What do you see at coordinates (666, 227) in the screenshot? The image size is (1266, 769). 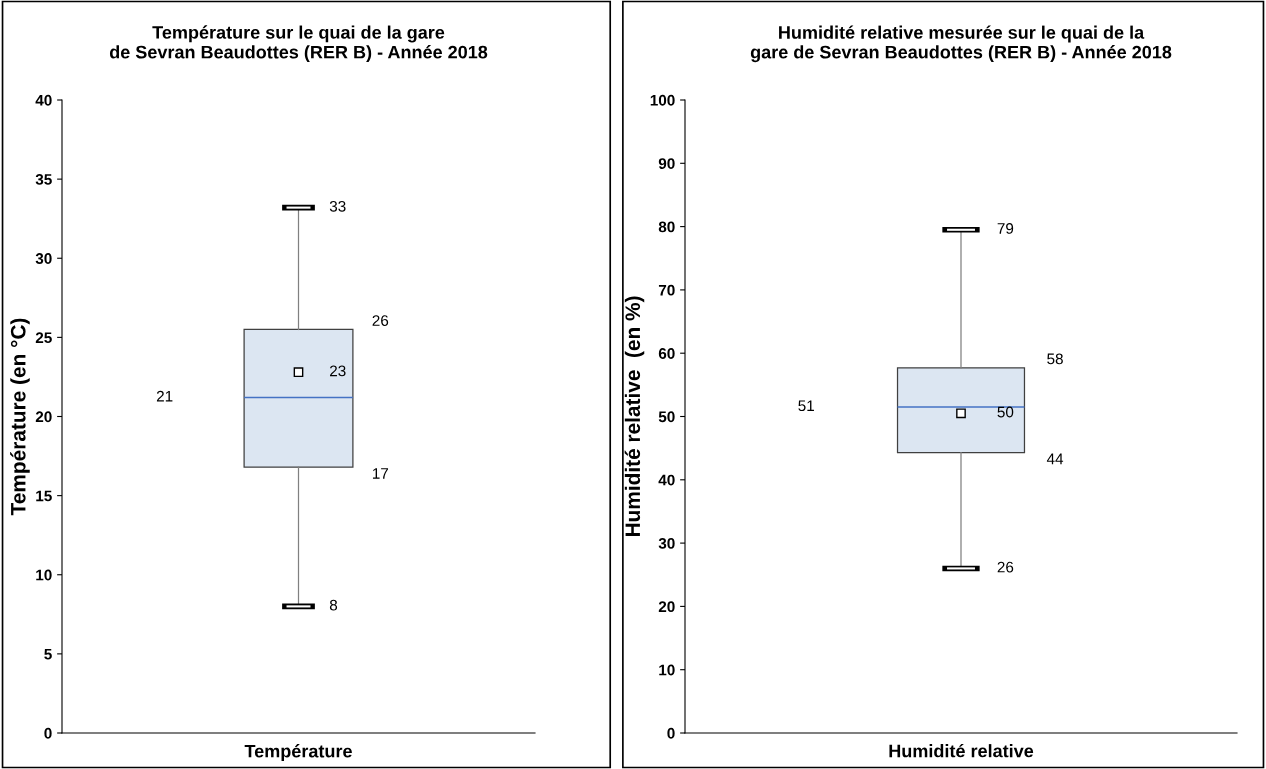 I see `y-tick-label: 80` at bounding box center [666, 227].